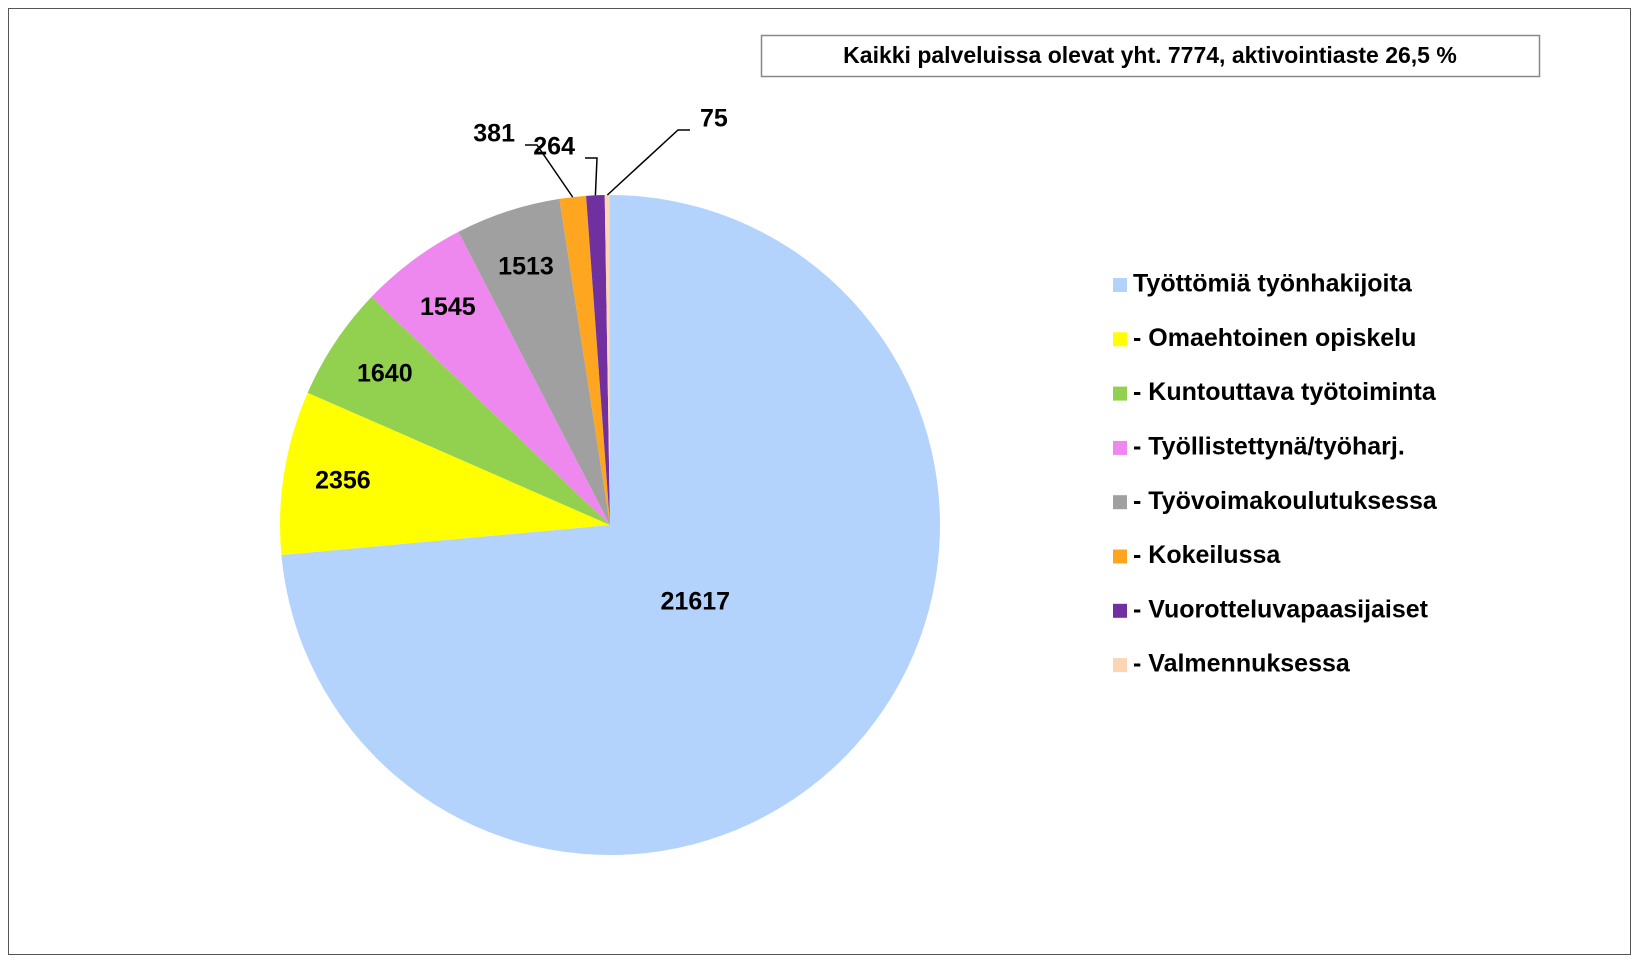 The width and height of the screenshot is (1640, 963). I want to click on data-label: 264, so click(554, 147).